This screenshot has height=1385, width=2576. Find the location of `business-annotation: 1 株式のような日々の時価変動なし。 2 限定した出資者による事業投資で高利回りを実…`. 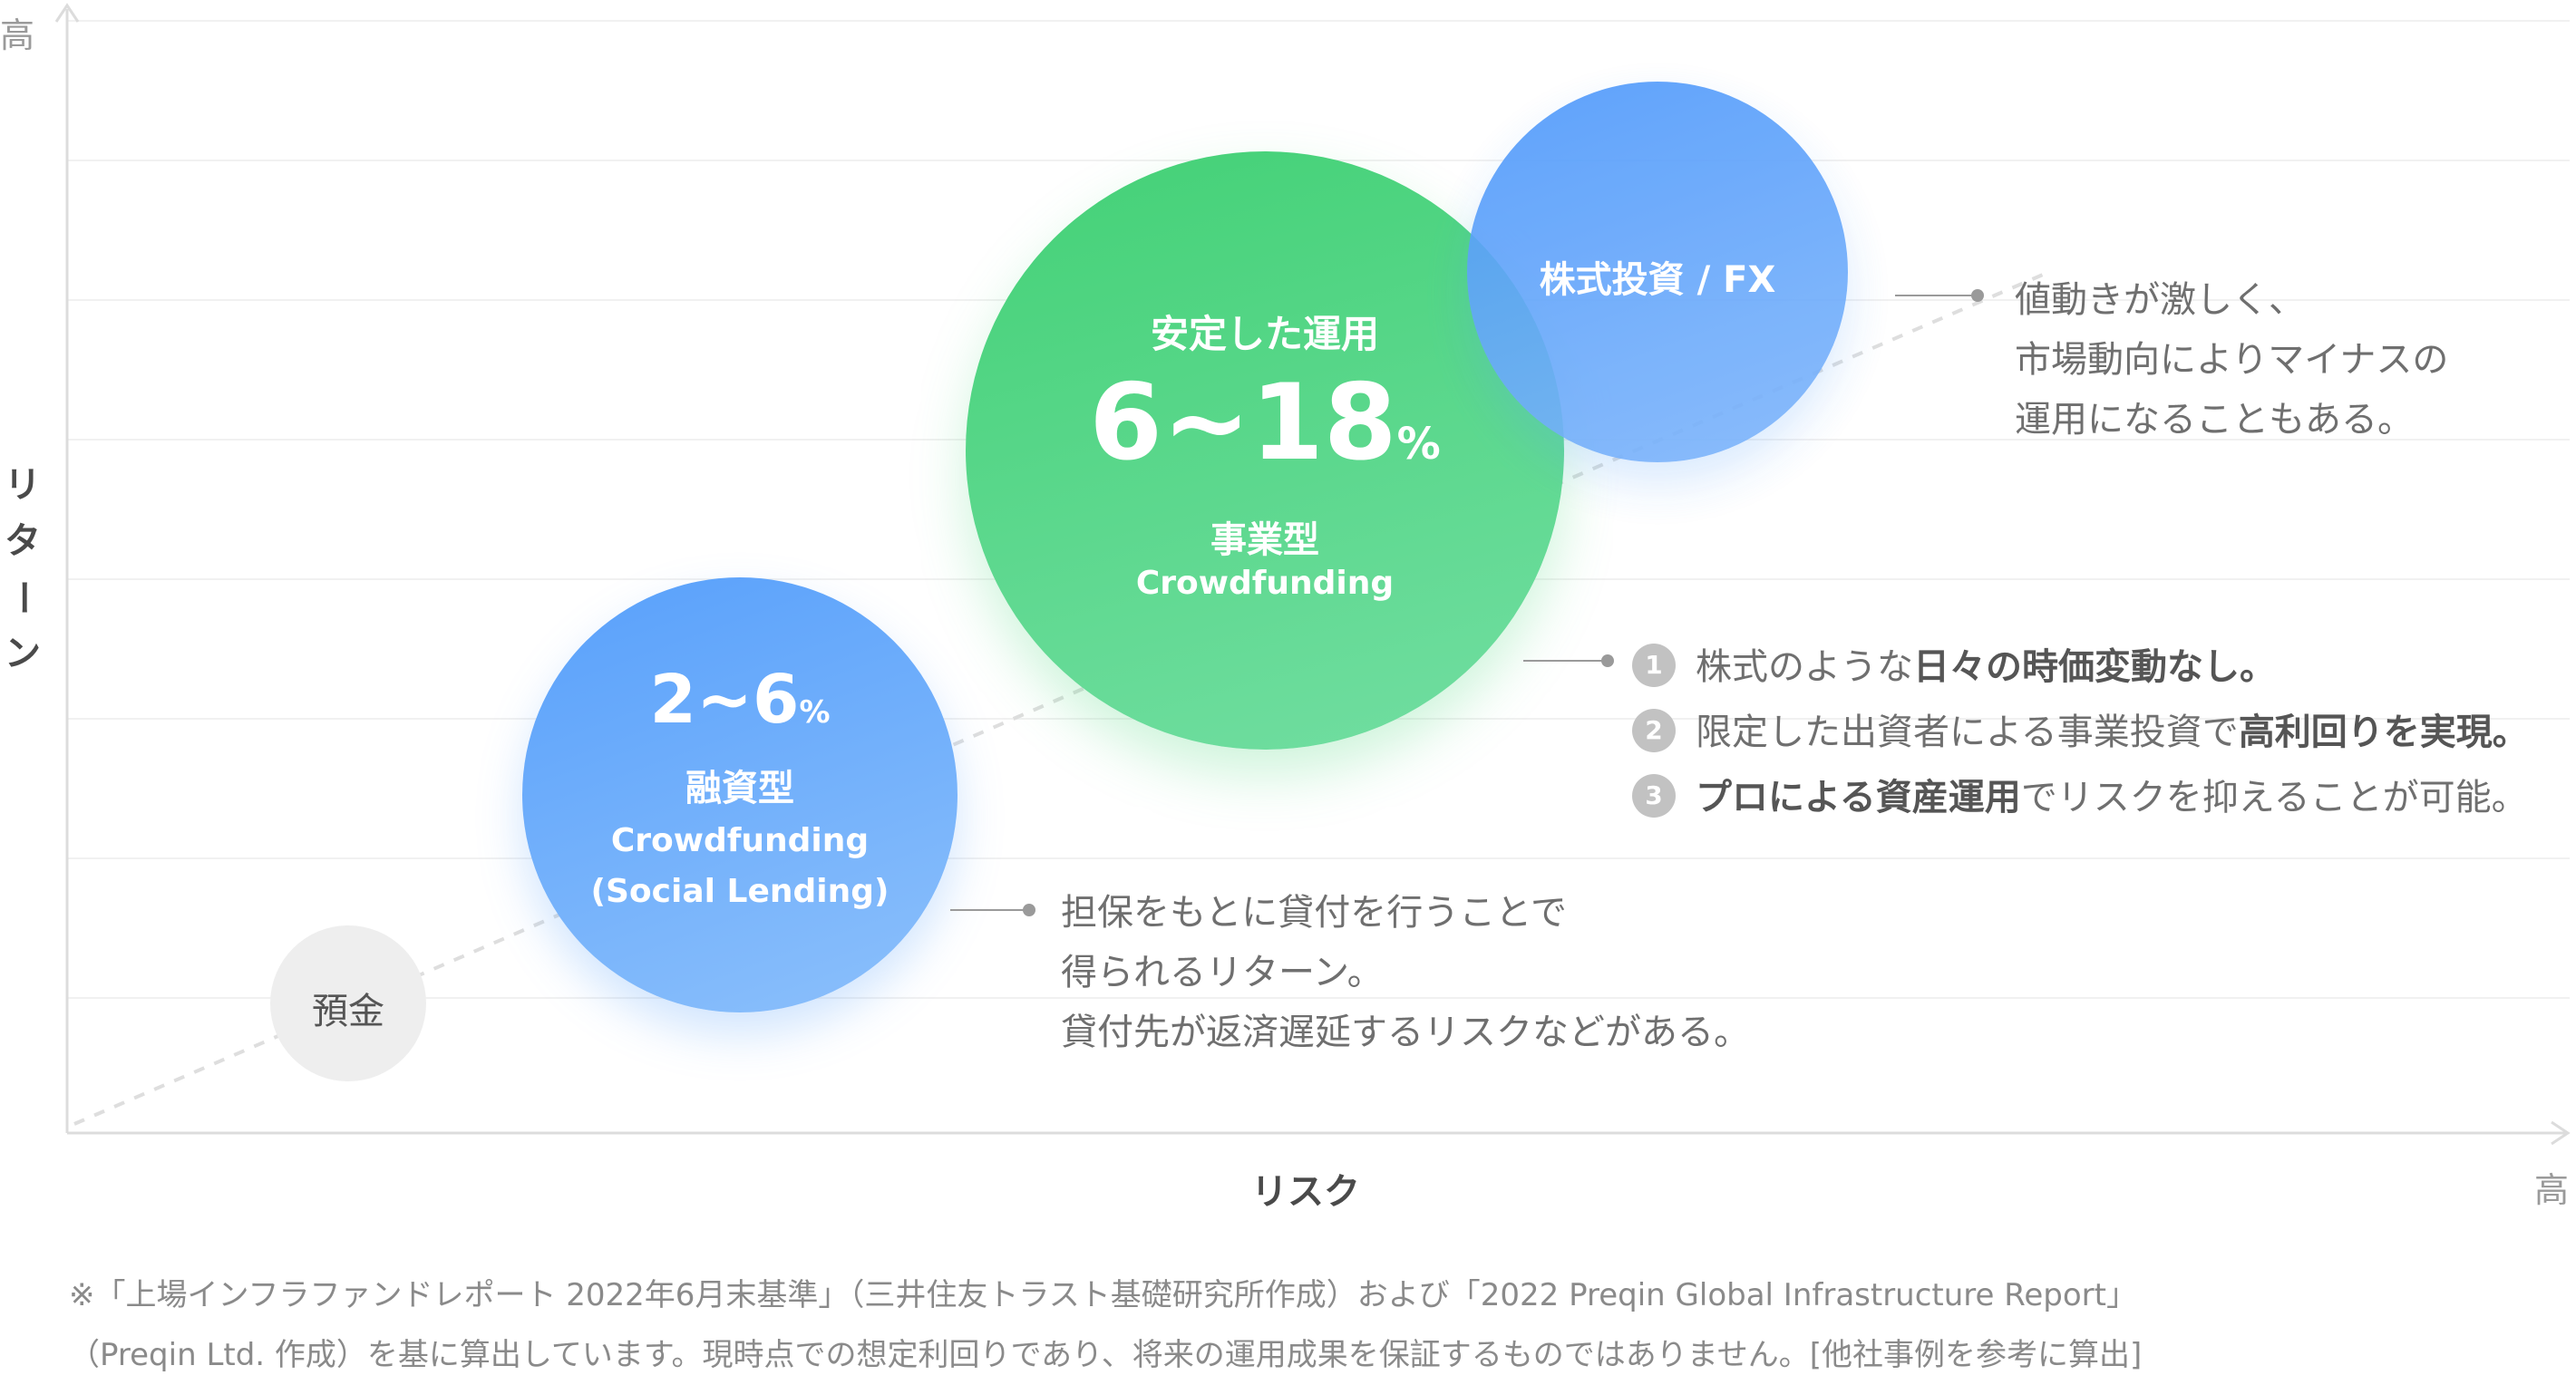

business-annotation: 1 株式のような日々の時価変動なし。 2 限定した出資者による事業投資で高利回りを実… is located at coordinates (2080, 732).